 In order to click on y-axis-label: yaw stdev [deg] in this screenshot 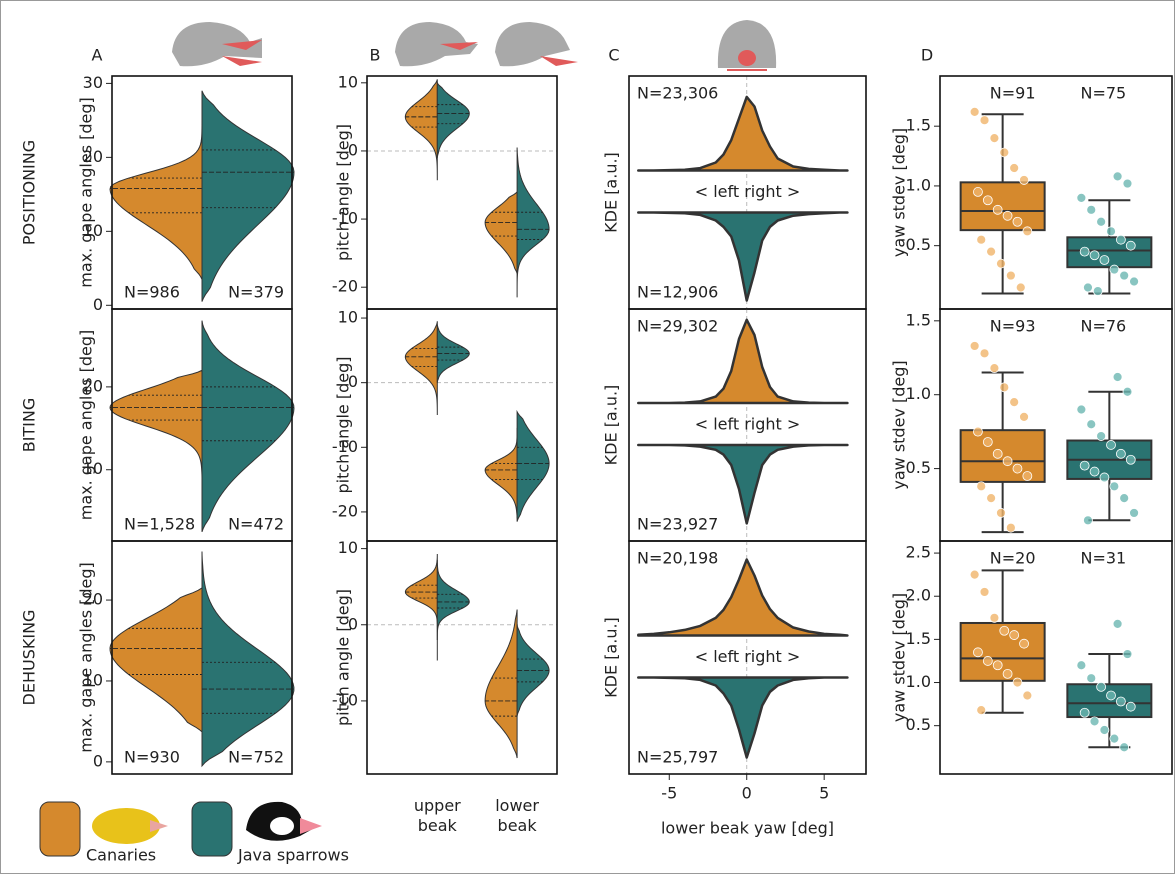, I will do `click(899, 424)`.